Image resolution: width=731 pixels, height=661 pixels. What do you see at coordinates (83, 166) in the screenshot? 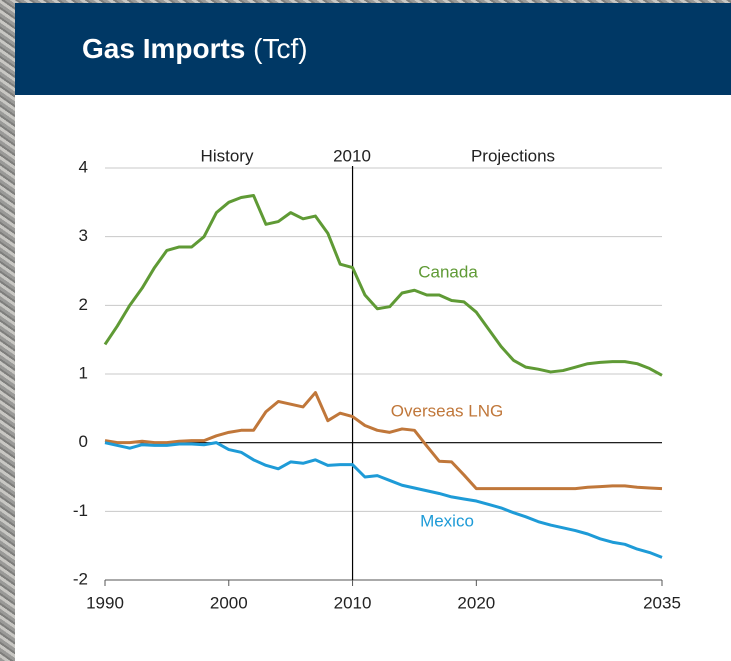
I see `y-tick-label: 4` at bounding box center [83, 166].